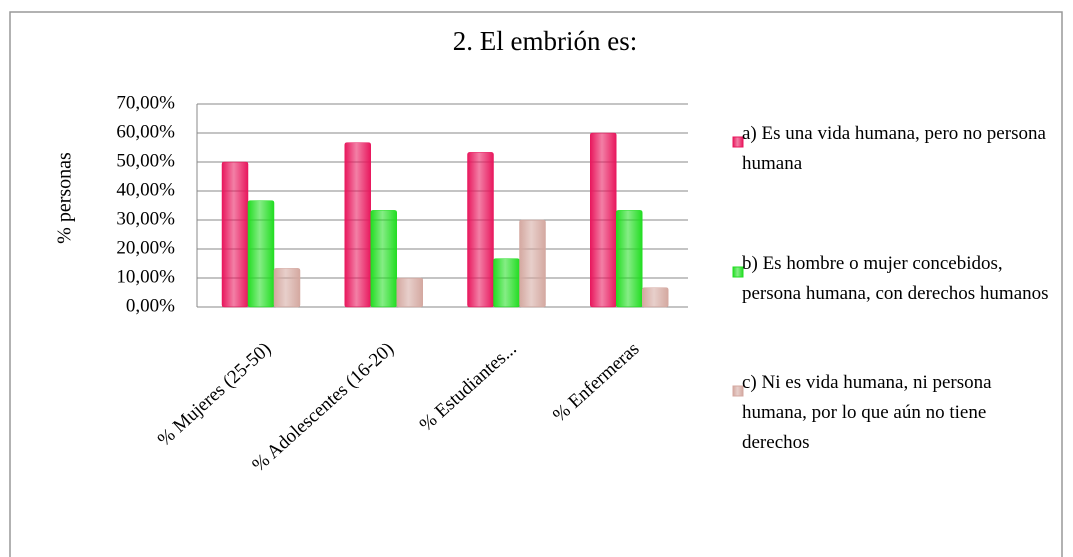 Image resolution: width=1073 pixels, height=557 pixels. What do you see at coordinates (145, 160) in the screenshot?
I see `y-tick-label: 50,00%` at bounding box center [145, 160].